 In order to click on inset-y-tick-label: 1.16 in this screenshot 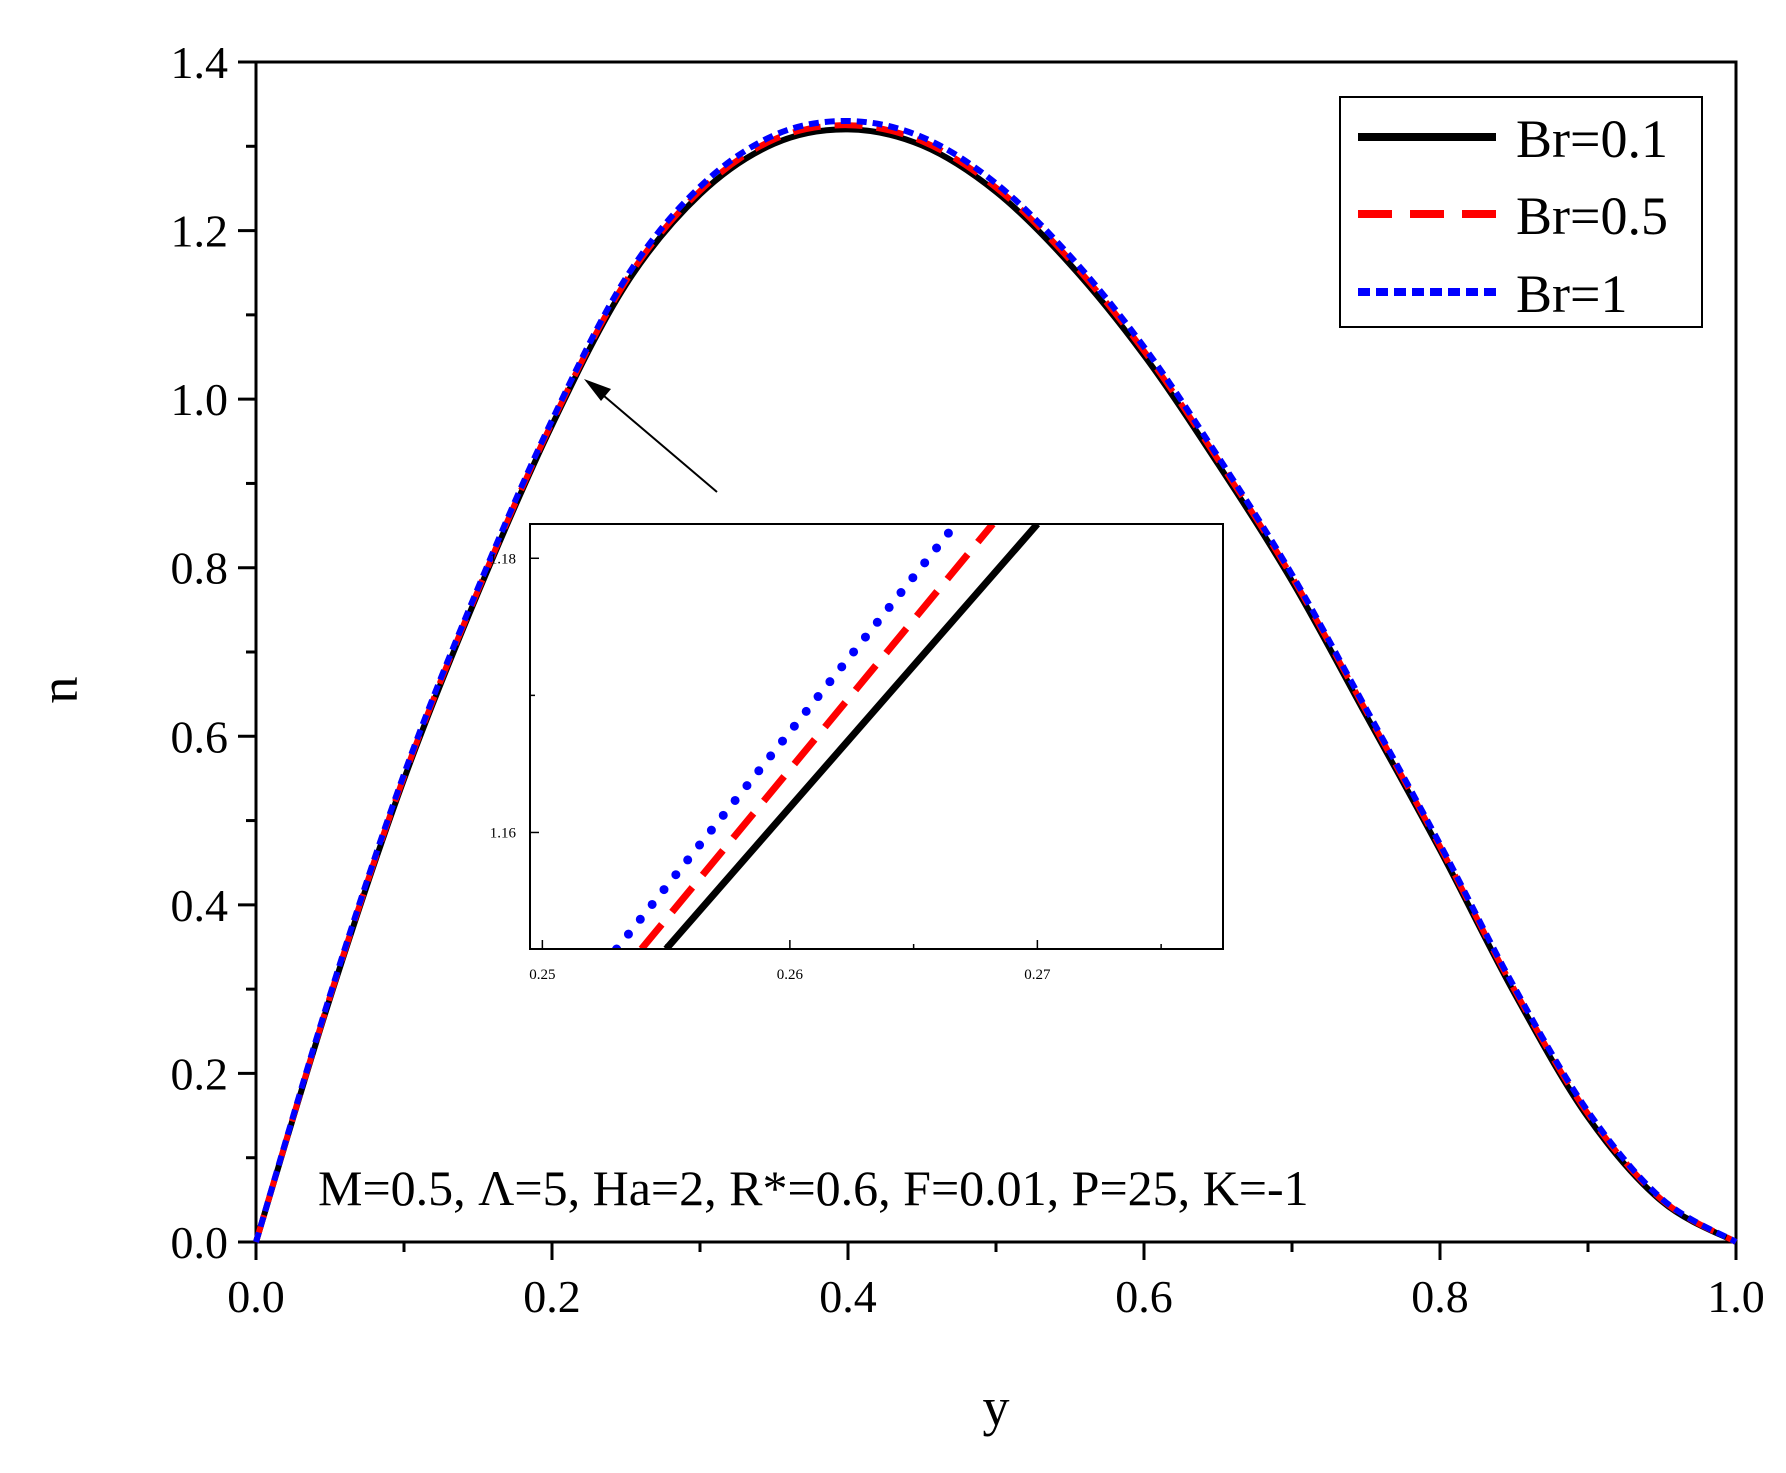, I will do `click(503, 833)`.